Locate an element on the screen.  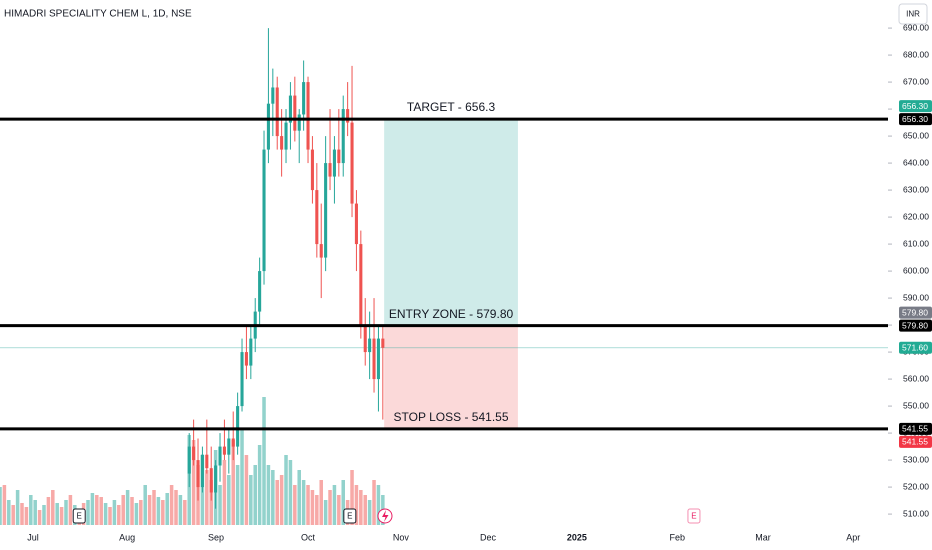
y-tick-label: 620.00 is located at coordinates (916, 216).